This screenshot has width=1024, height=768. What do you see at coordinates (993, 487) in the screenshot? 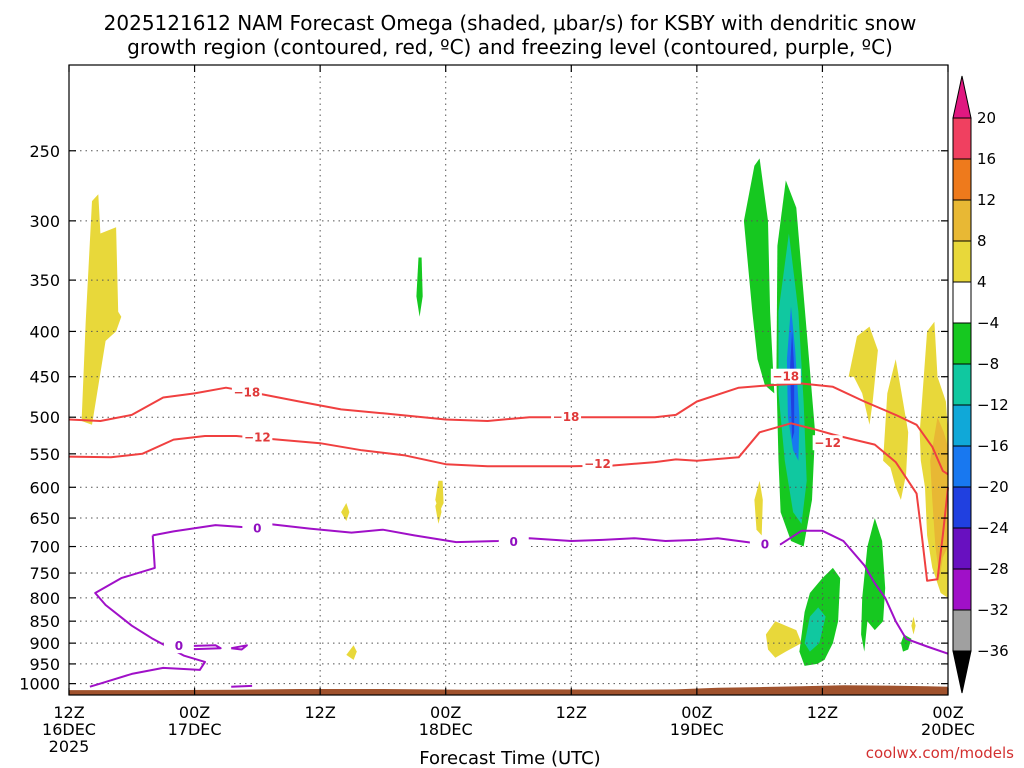
I see `colorbar-label-9: −20` at bounding box center [993, 487].